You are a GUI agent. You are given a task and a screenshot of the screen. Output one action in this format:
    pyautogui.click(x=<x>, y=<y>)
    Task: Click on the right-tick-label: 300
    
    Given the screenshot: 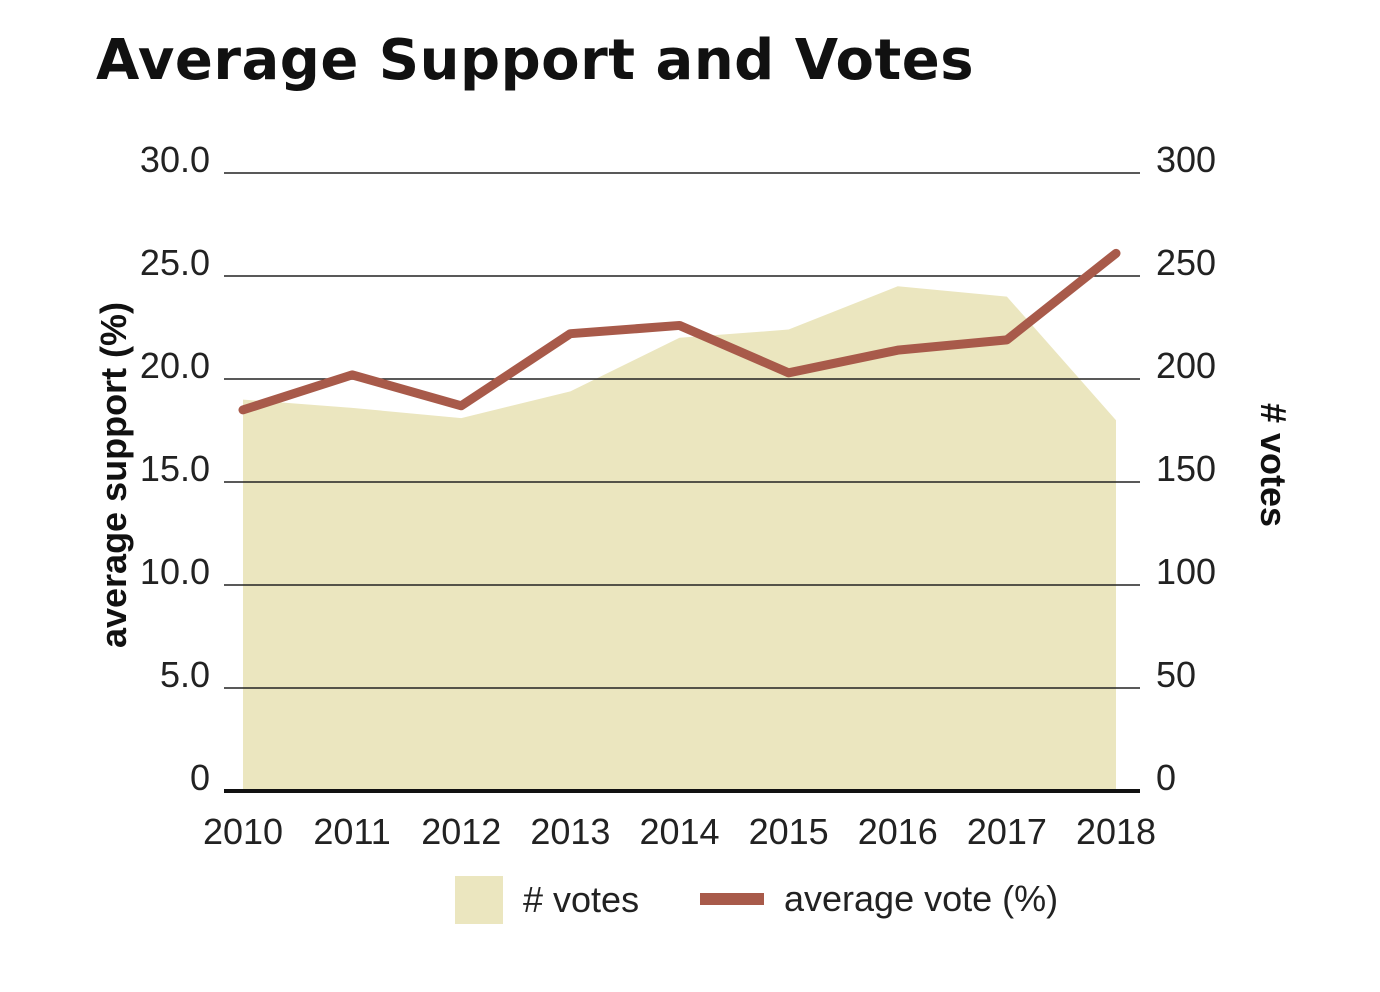 What is the action you would take?
    pyautogui.click(x=1186, y=159)
    